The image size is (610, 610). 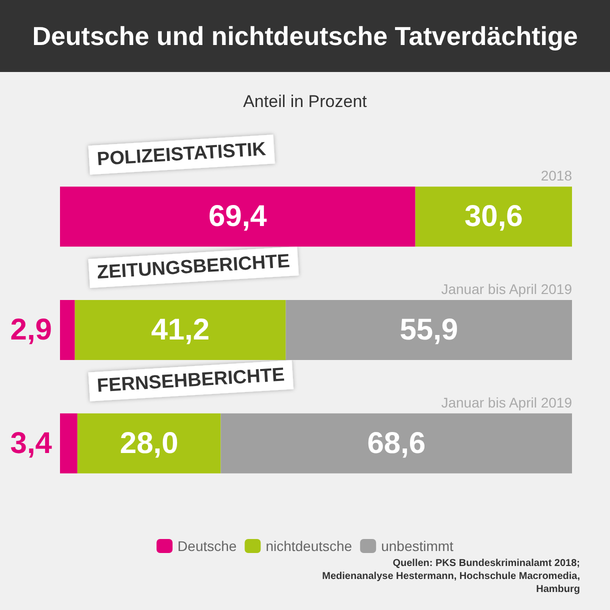 What do you see at coordinates (305, 102) in the screenshot?
I see `chart-subtitle: Anteil in Prozent` at bounding box center [305, 102].